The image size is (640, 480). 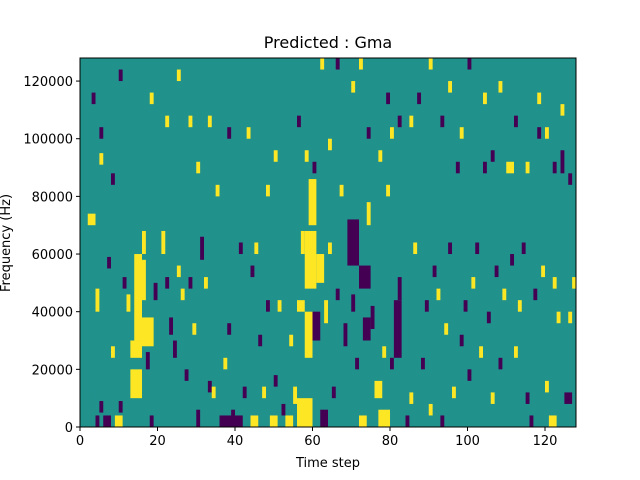 I want to click on y-tick-label: 100000, so click(x=48, y=140).